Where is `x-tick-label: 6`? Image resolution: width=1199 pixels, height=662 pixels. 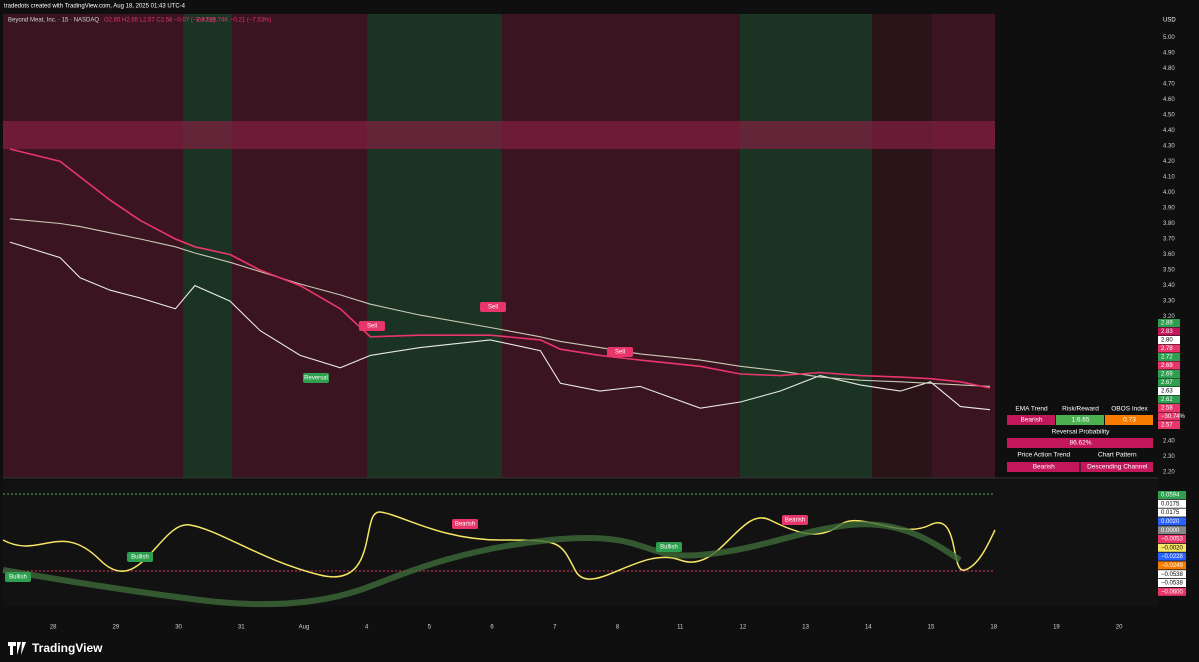
x-tick-label: 6 is located at coordinates (492, 628).